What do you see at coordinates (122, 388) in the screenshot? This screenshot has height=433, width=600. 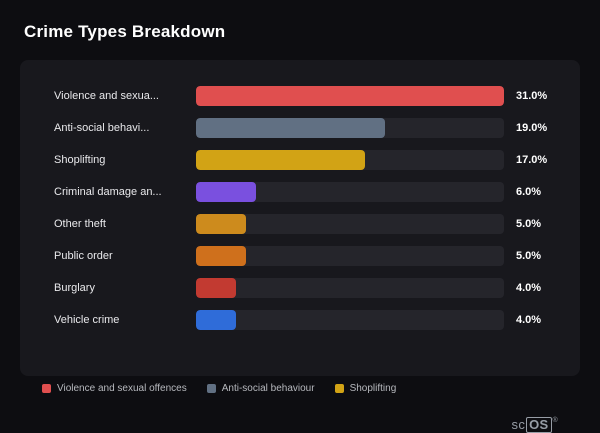 I see `legend-label: Violence and sexual offences` at bounding box center [122, 388].